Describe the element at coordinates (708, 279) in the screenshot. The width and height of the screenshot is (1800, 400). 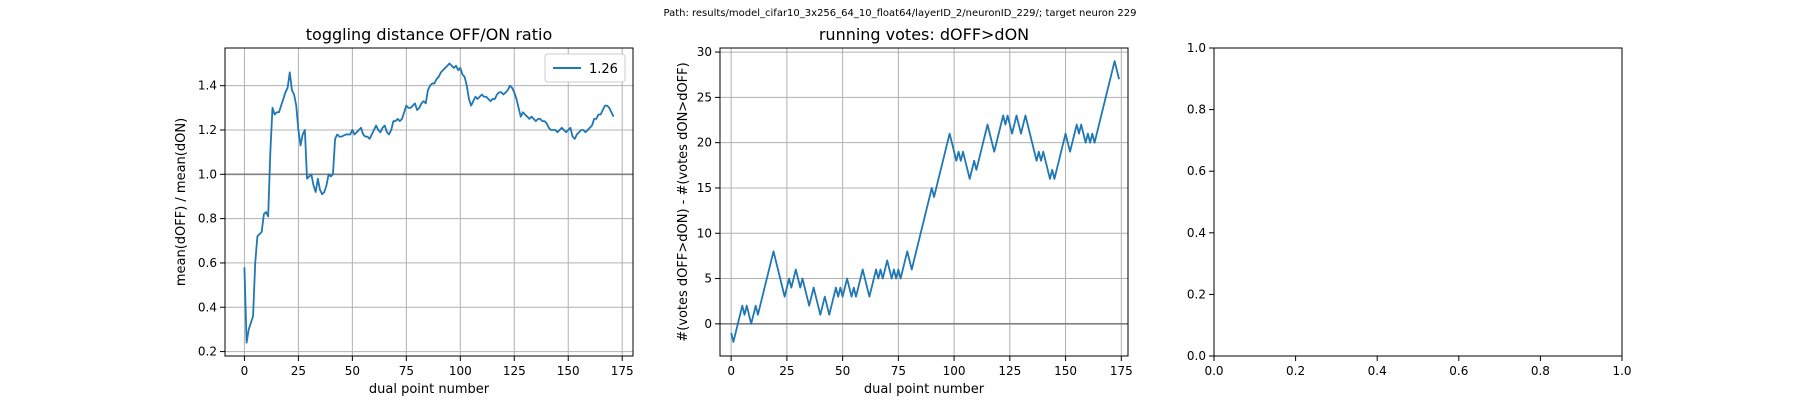
I see `chart-1-ytick-label-1: 5` at that location.